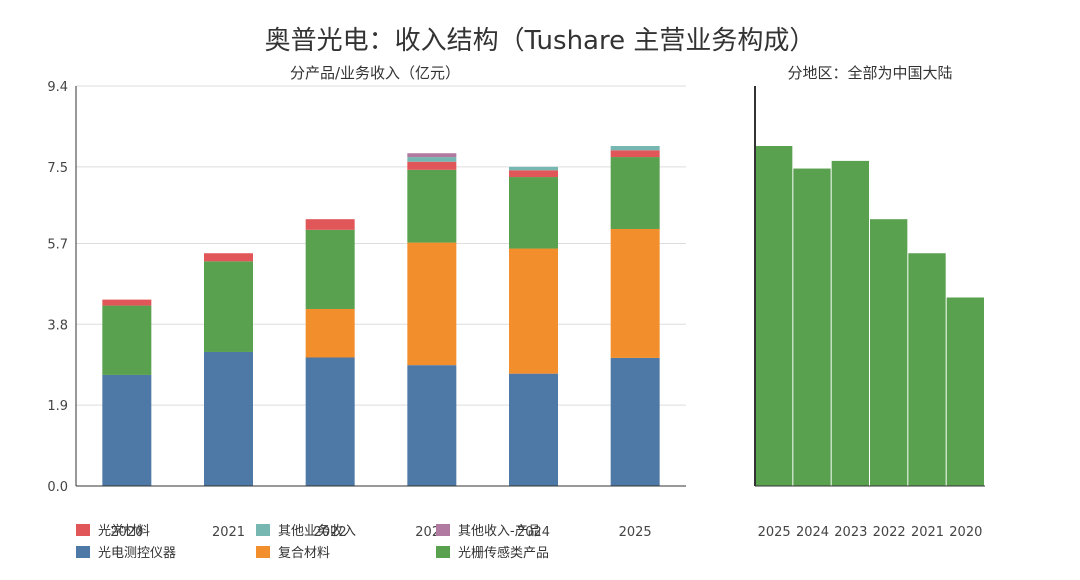  I want to click on y-tick-label: 0.0, so click(57, 487).